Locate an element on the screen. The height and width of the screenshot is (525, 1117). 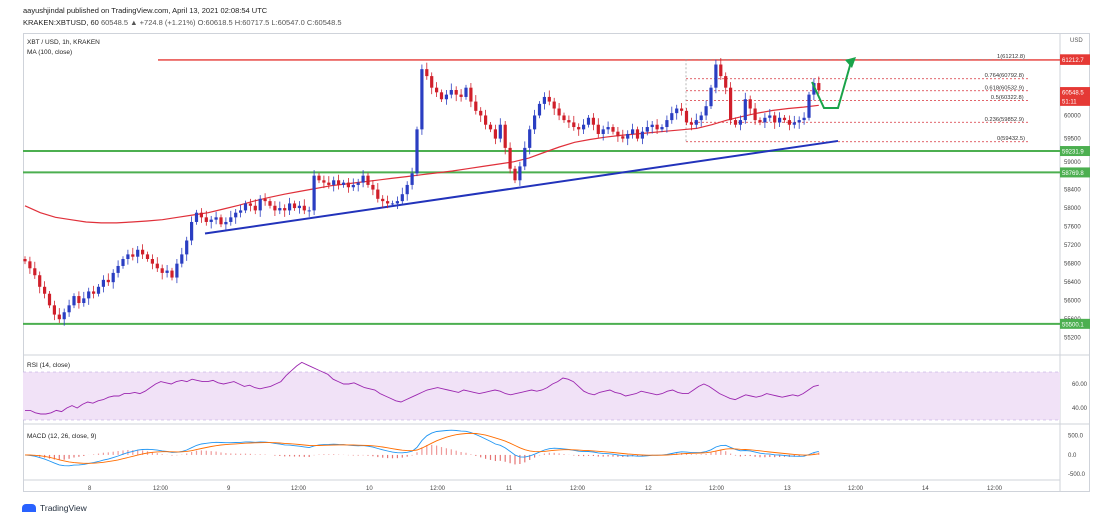
tradingview-cloud-icon is located at coordinates (29, 508).